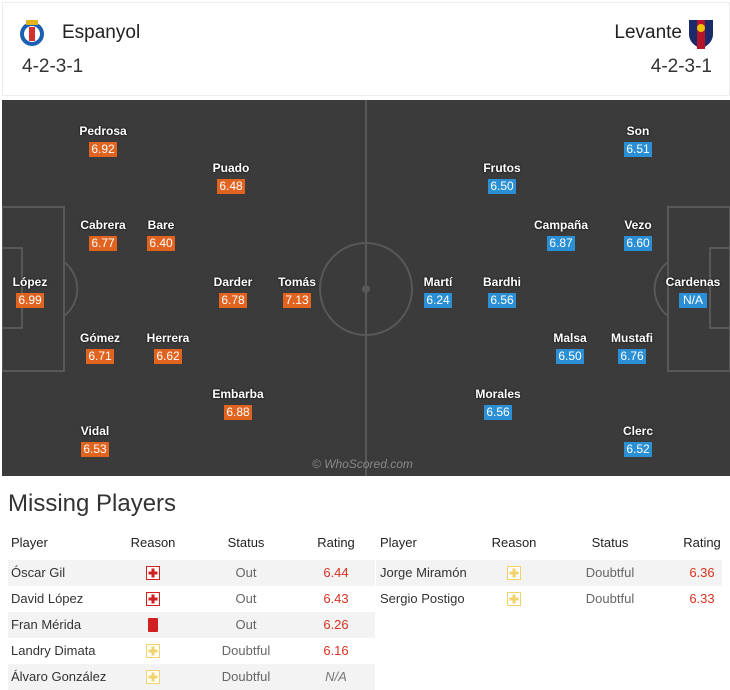 This screenshot has width=730, height=690. I want to click on player-rating: 6.24, so click(438, 300).